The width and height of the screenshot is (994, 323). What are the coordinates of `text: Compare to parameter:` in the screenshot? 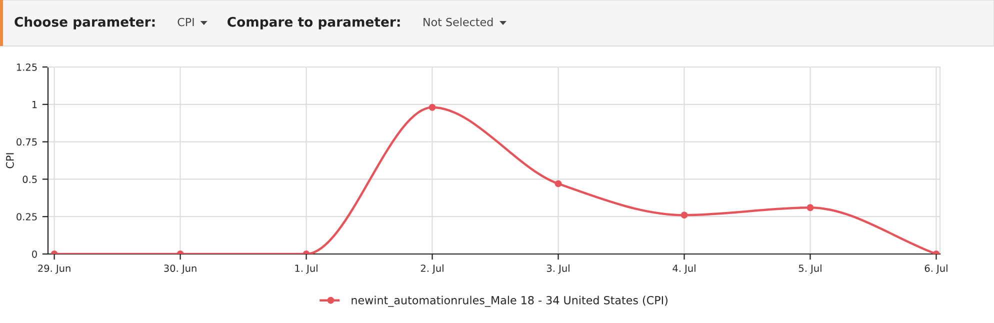 It's located at (314, 23).